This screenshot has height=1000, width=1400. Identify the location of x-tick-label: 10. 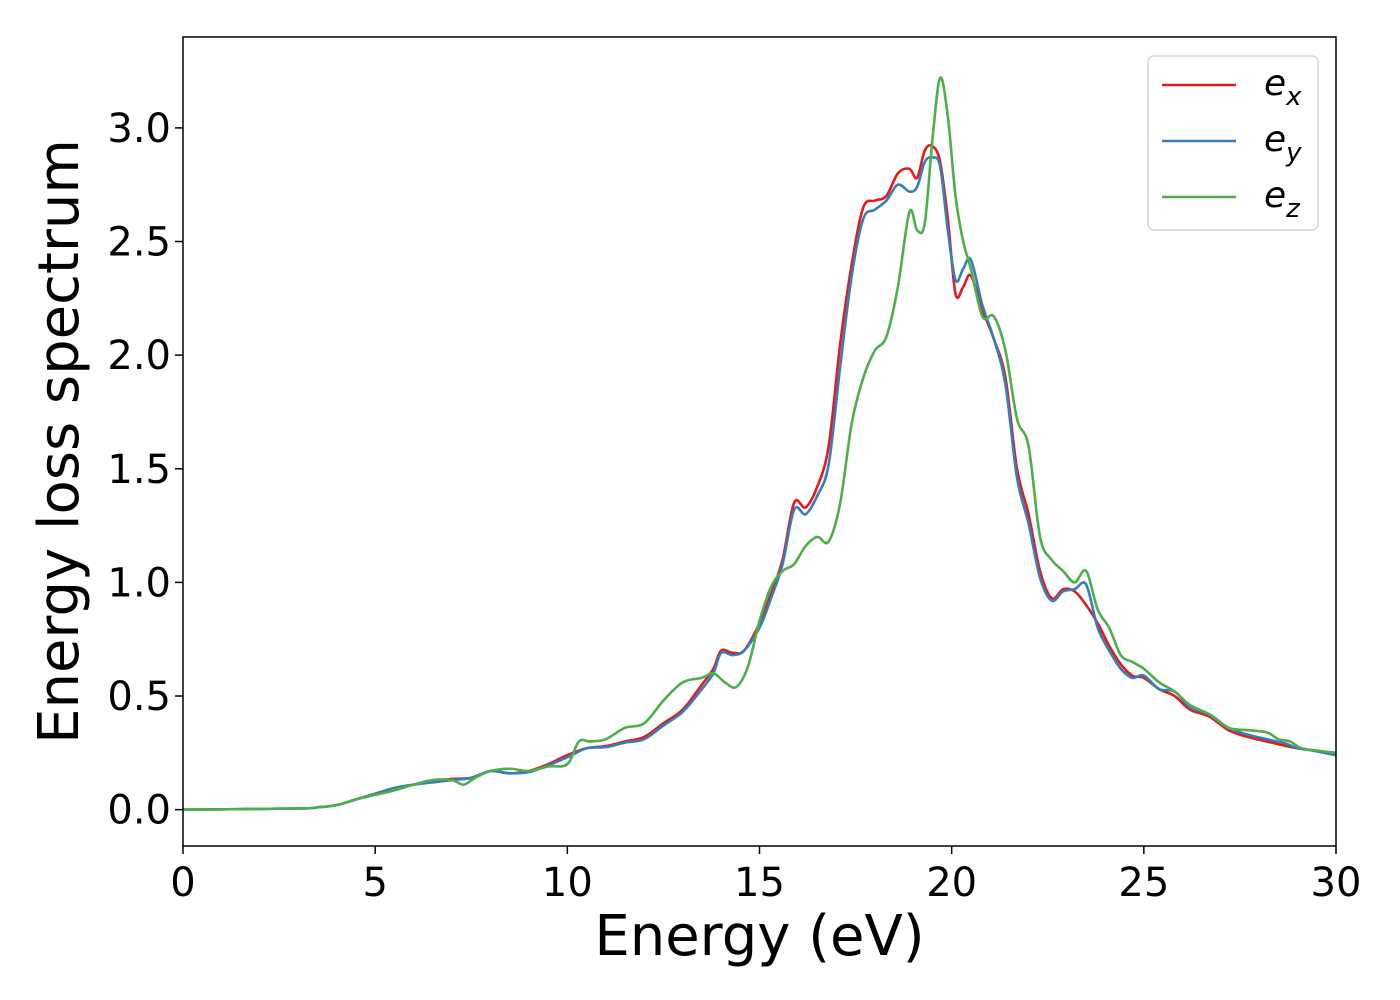
(567, 883).